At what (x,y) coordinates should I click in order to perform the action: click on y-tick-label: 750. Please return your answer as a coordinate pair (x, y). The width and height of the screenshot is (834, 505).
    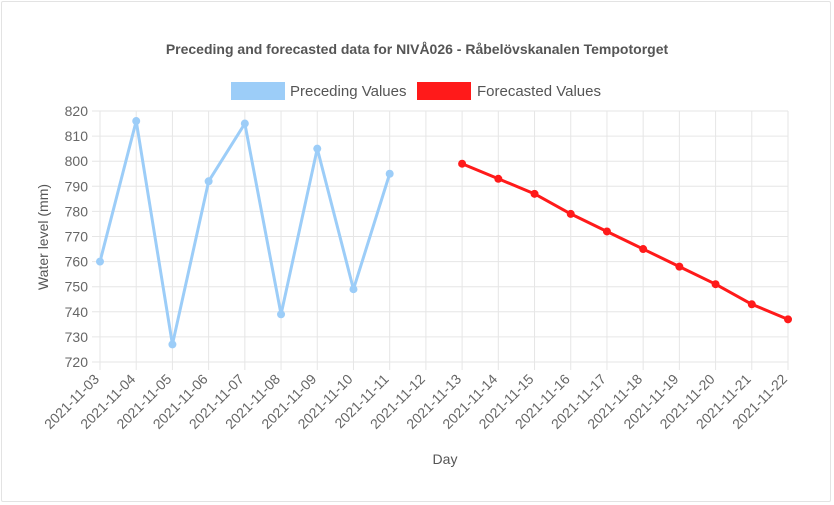
    Looking at the image, I should click on (77, 287).